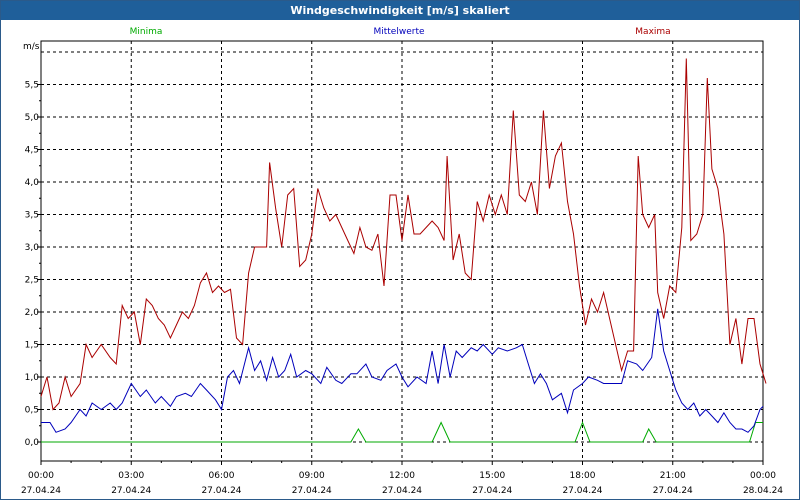  Describe the element at coordinates (31, 47) in the screenshot. I see `y-axis-label: m/s` at that location.